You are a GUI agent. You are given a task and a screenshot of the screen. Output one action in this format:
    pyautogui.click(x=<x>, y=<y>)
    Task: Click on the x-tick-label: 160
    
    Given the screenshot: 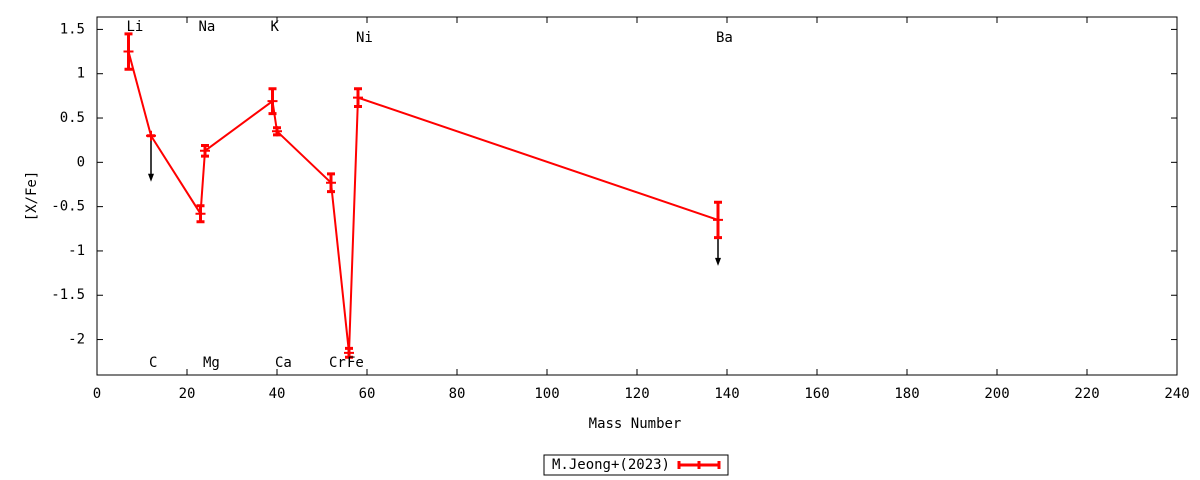 What is the action you would take?
    pyautogui.click(x=816, y=394)
    